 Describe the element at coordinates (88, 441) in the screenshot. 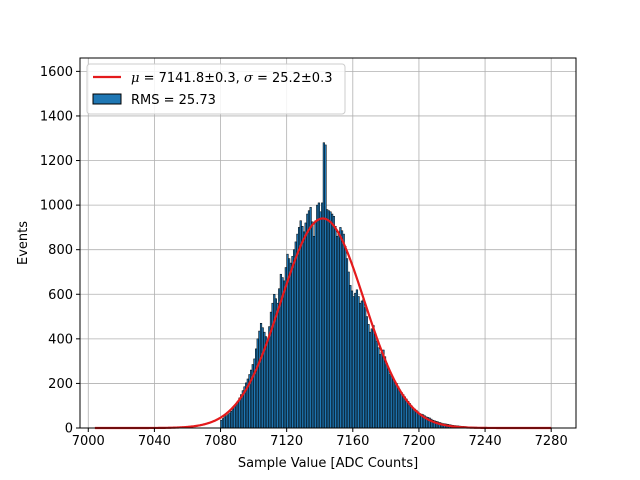

I see `x-tick-label: 7000` at that location.